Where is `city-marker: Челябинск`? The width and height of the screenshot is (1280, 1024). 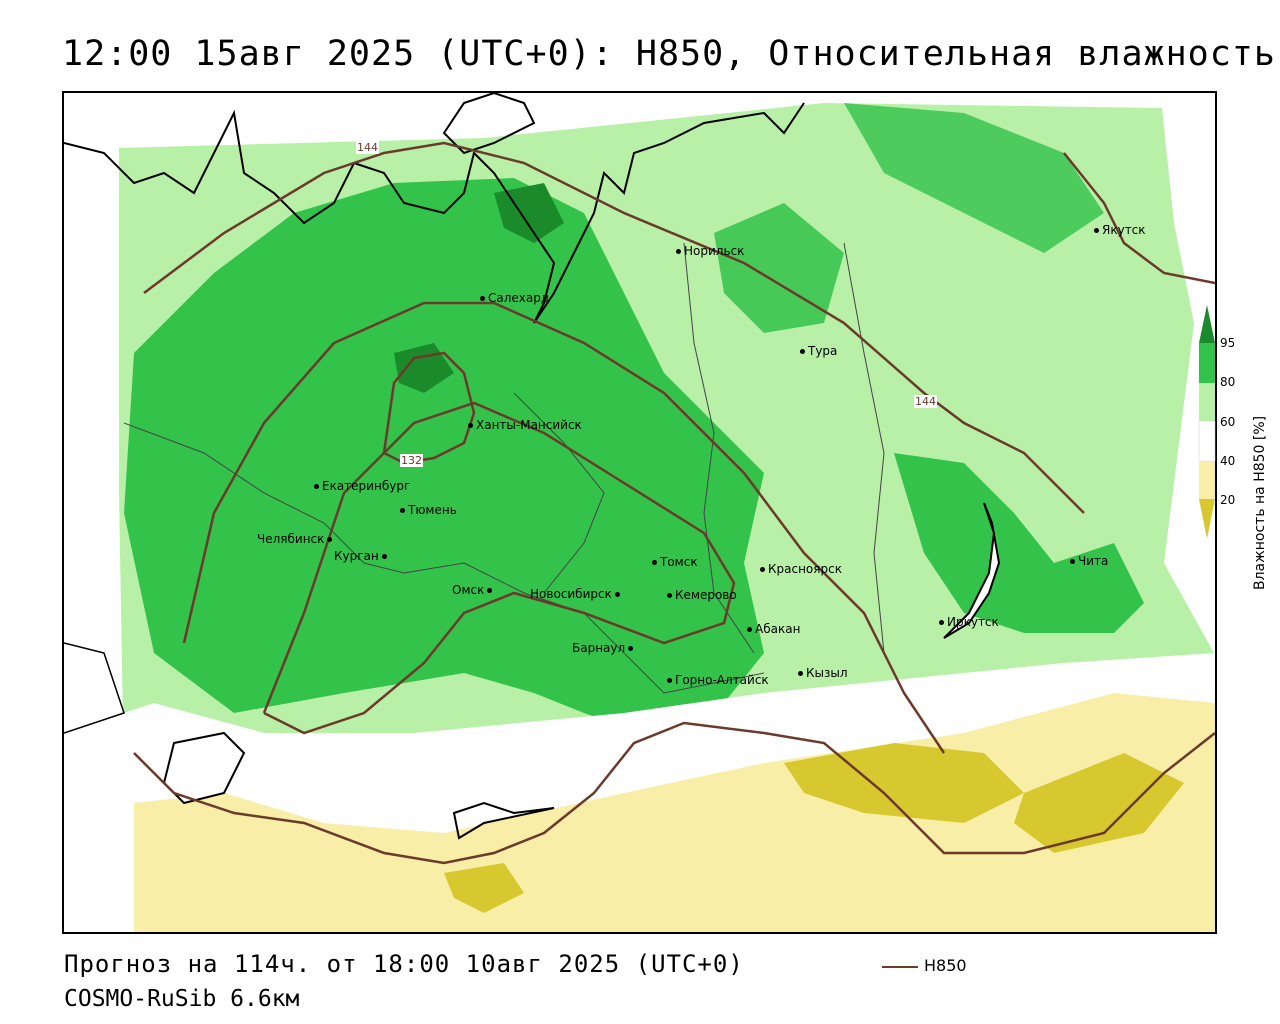 city-marker: Челябинск is located at coordinates (296, 539).